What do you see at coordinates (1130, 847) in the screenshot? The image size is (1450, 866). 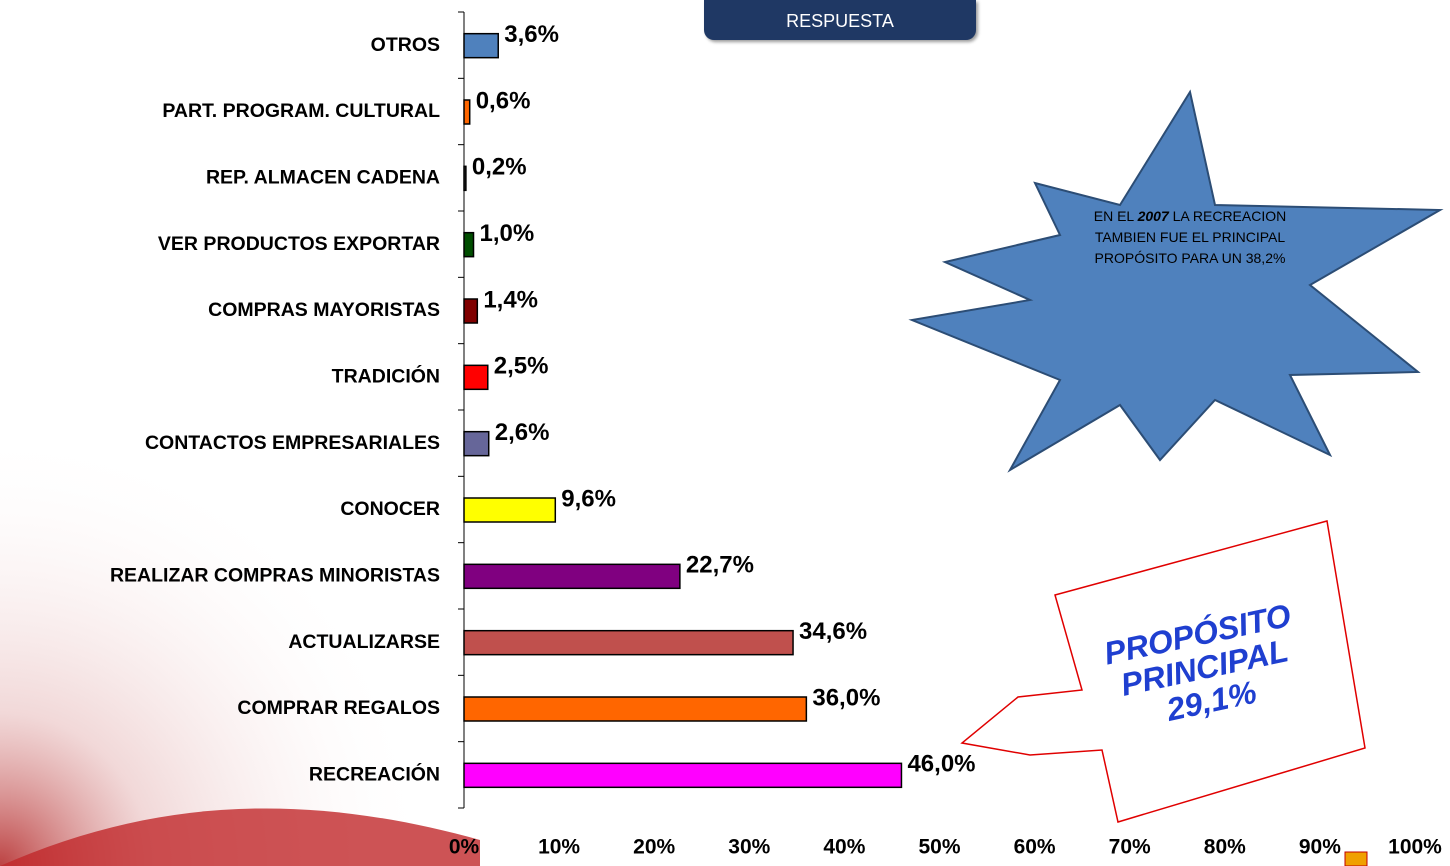 I see `x-tick-label: 70%` at bounding box center [1130, 847].